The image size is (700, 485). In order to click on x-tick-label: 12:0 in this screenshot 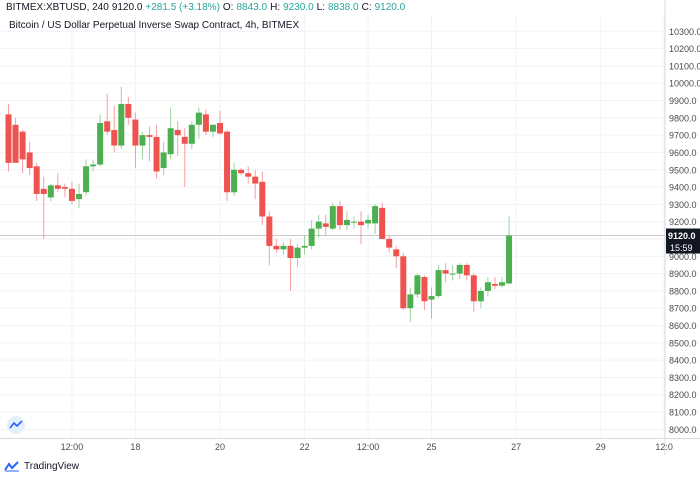, I will do `click(664, 447)`.